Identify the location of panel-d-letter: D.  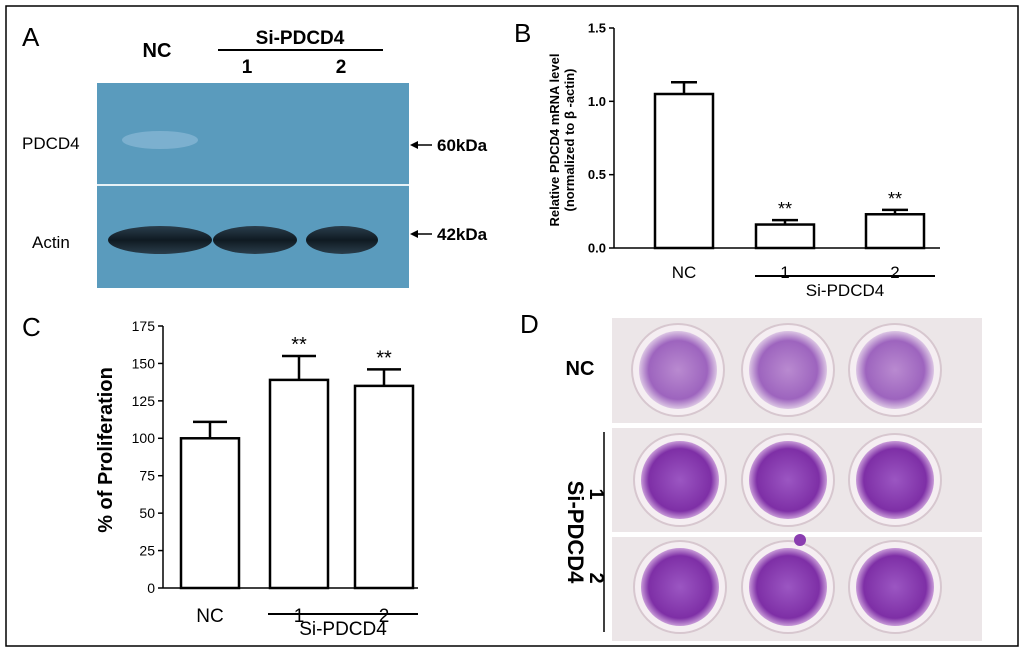
(529, 324).